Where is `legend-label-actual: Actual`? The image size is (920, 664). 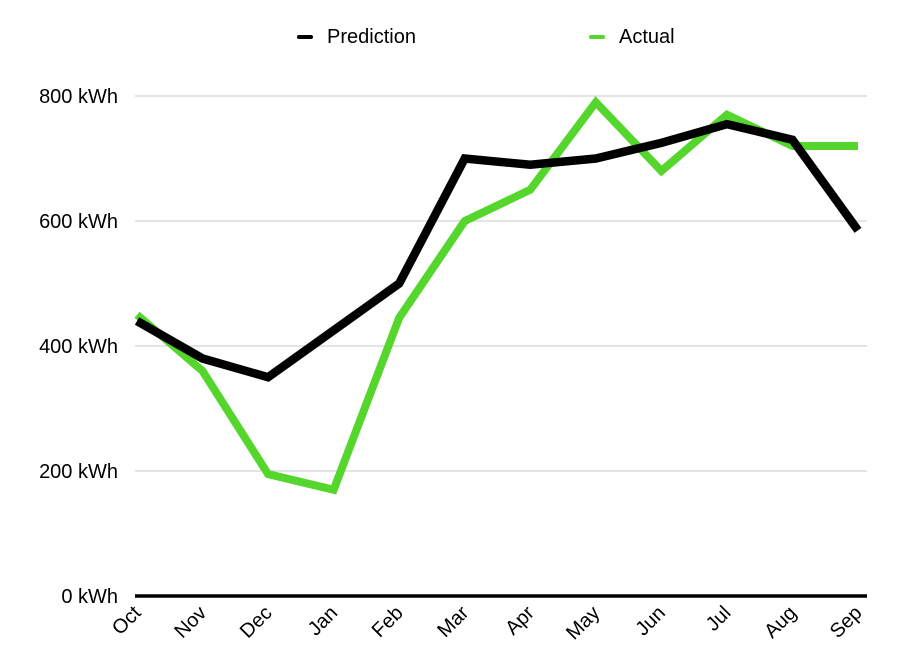
legend-label-actual: Actual is located at coordinates (647, 36).